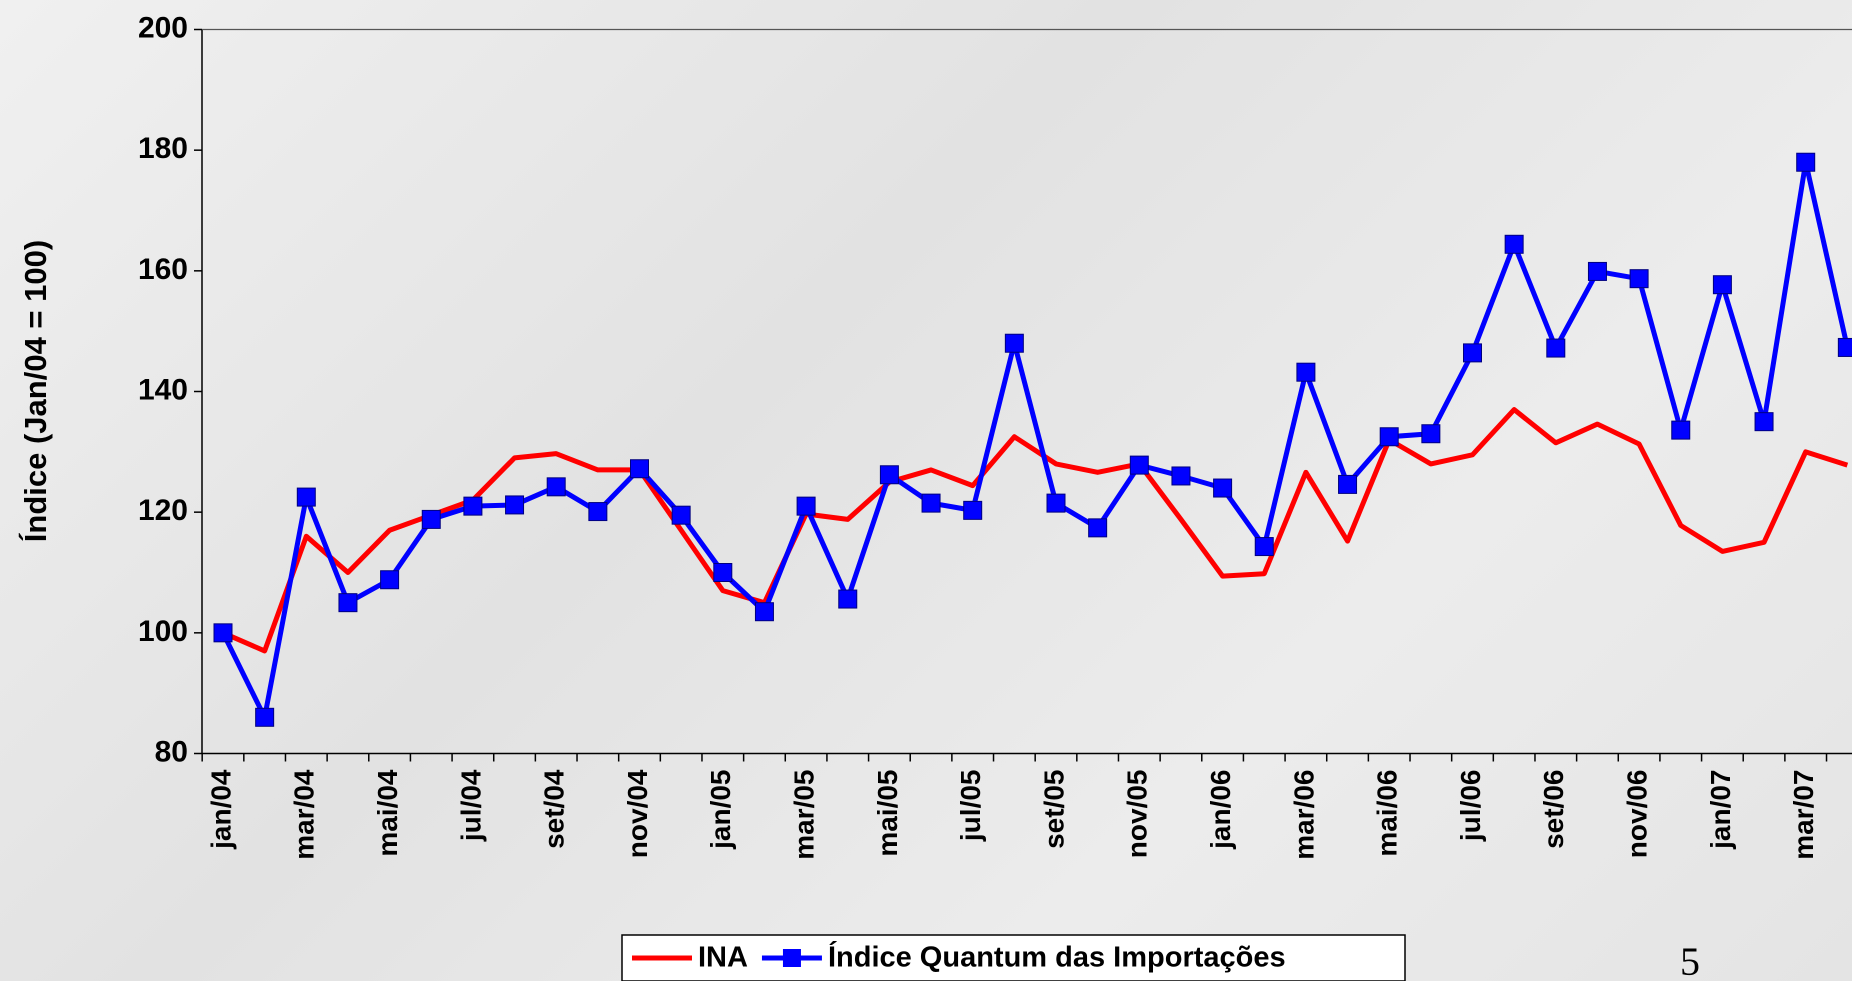  I want to click on page-number: 5, so click(1690, 960).